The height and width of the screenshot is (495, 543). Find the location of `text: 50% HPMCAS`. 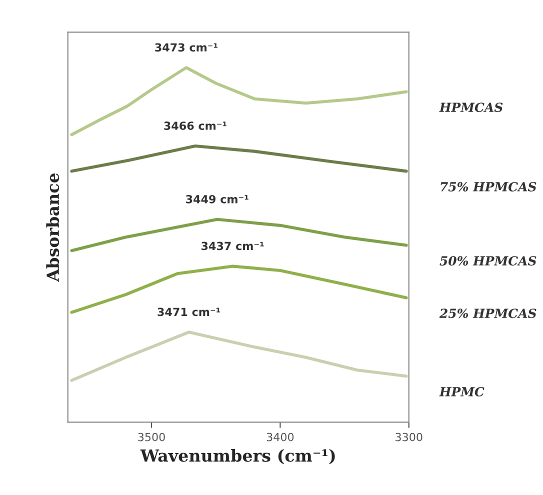

text: 50% HPMCAS is located at coordinates (488, 261).